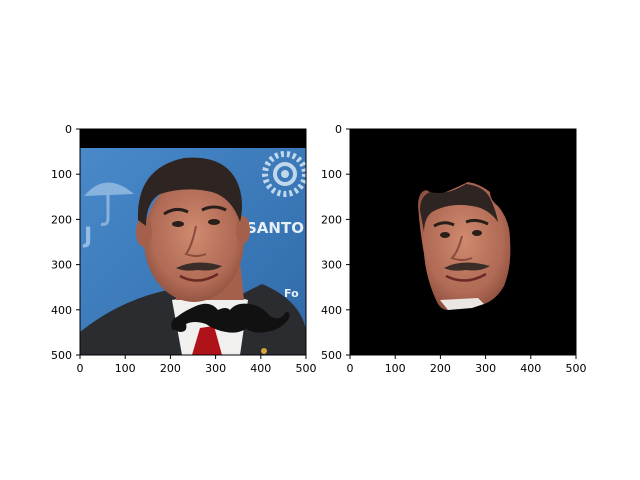  What do you see at coordinates (275, 228) in the screenshot?
I see `background-text-santo: SANTO` at bounding box center [275, 228].